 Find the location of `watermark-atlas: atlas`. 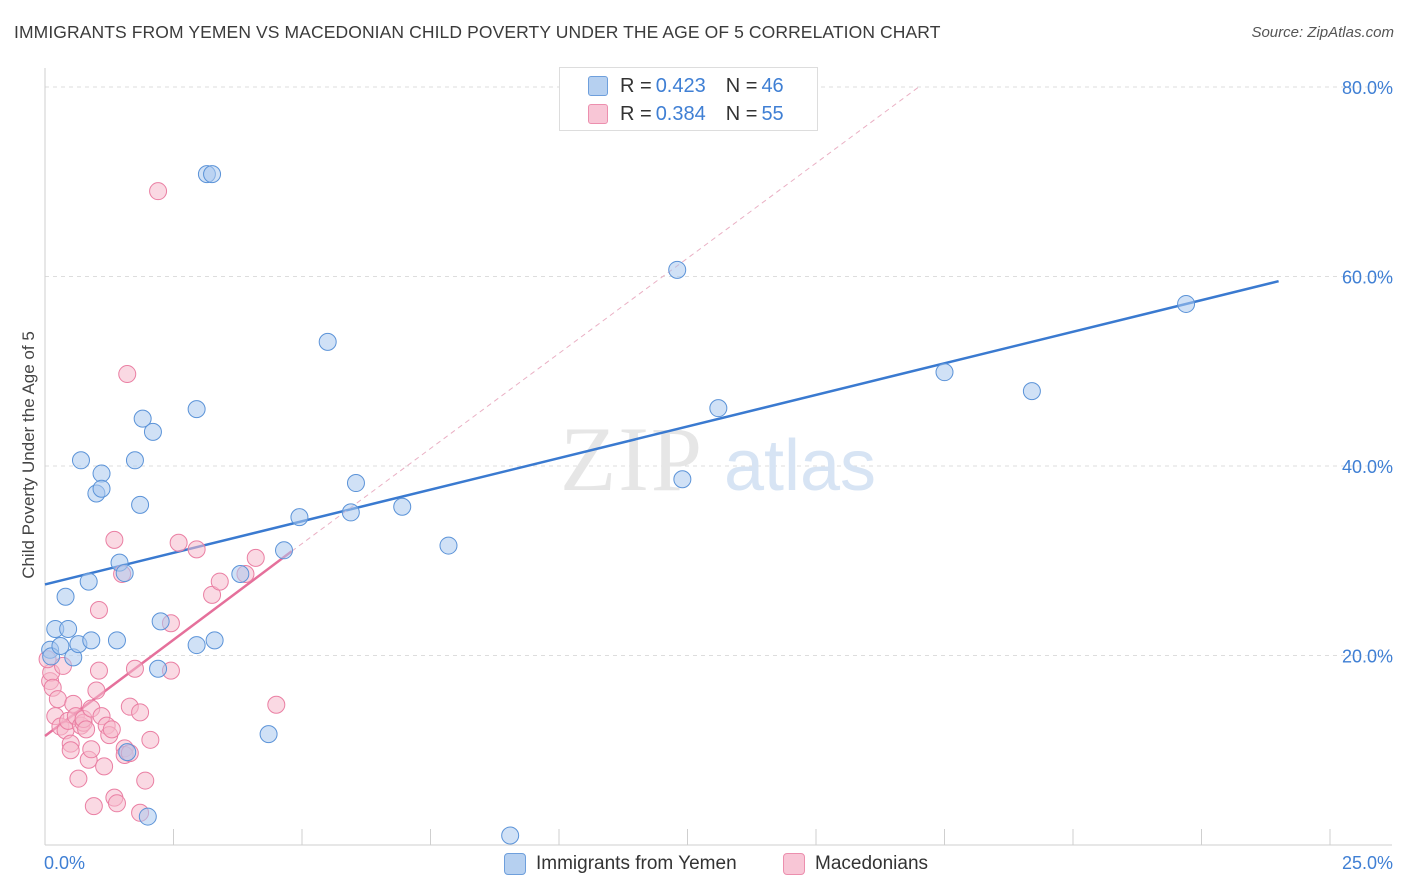

watermark-atlas: atlas is located at coordinates (800, 466).